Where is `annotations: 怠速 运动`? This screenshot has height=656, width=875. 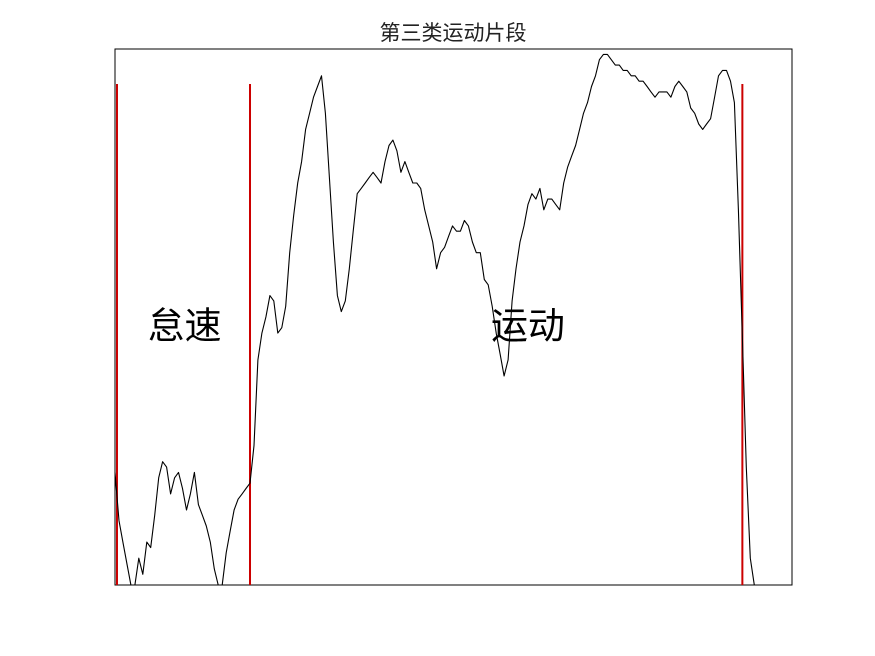 annotations: 怠速 运动 is located at coordinates (355, 325).